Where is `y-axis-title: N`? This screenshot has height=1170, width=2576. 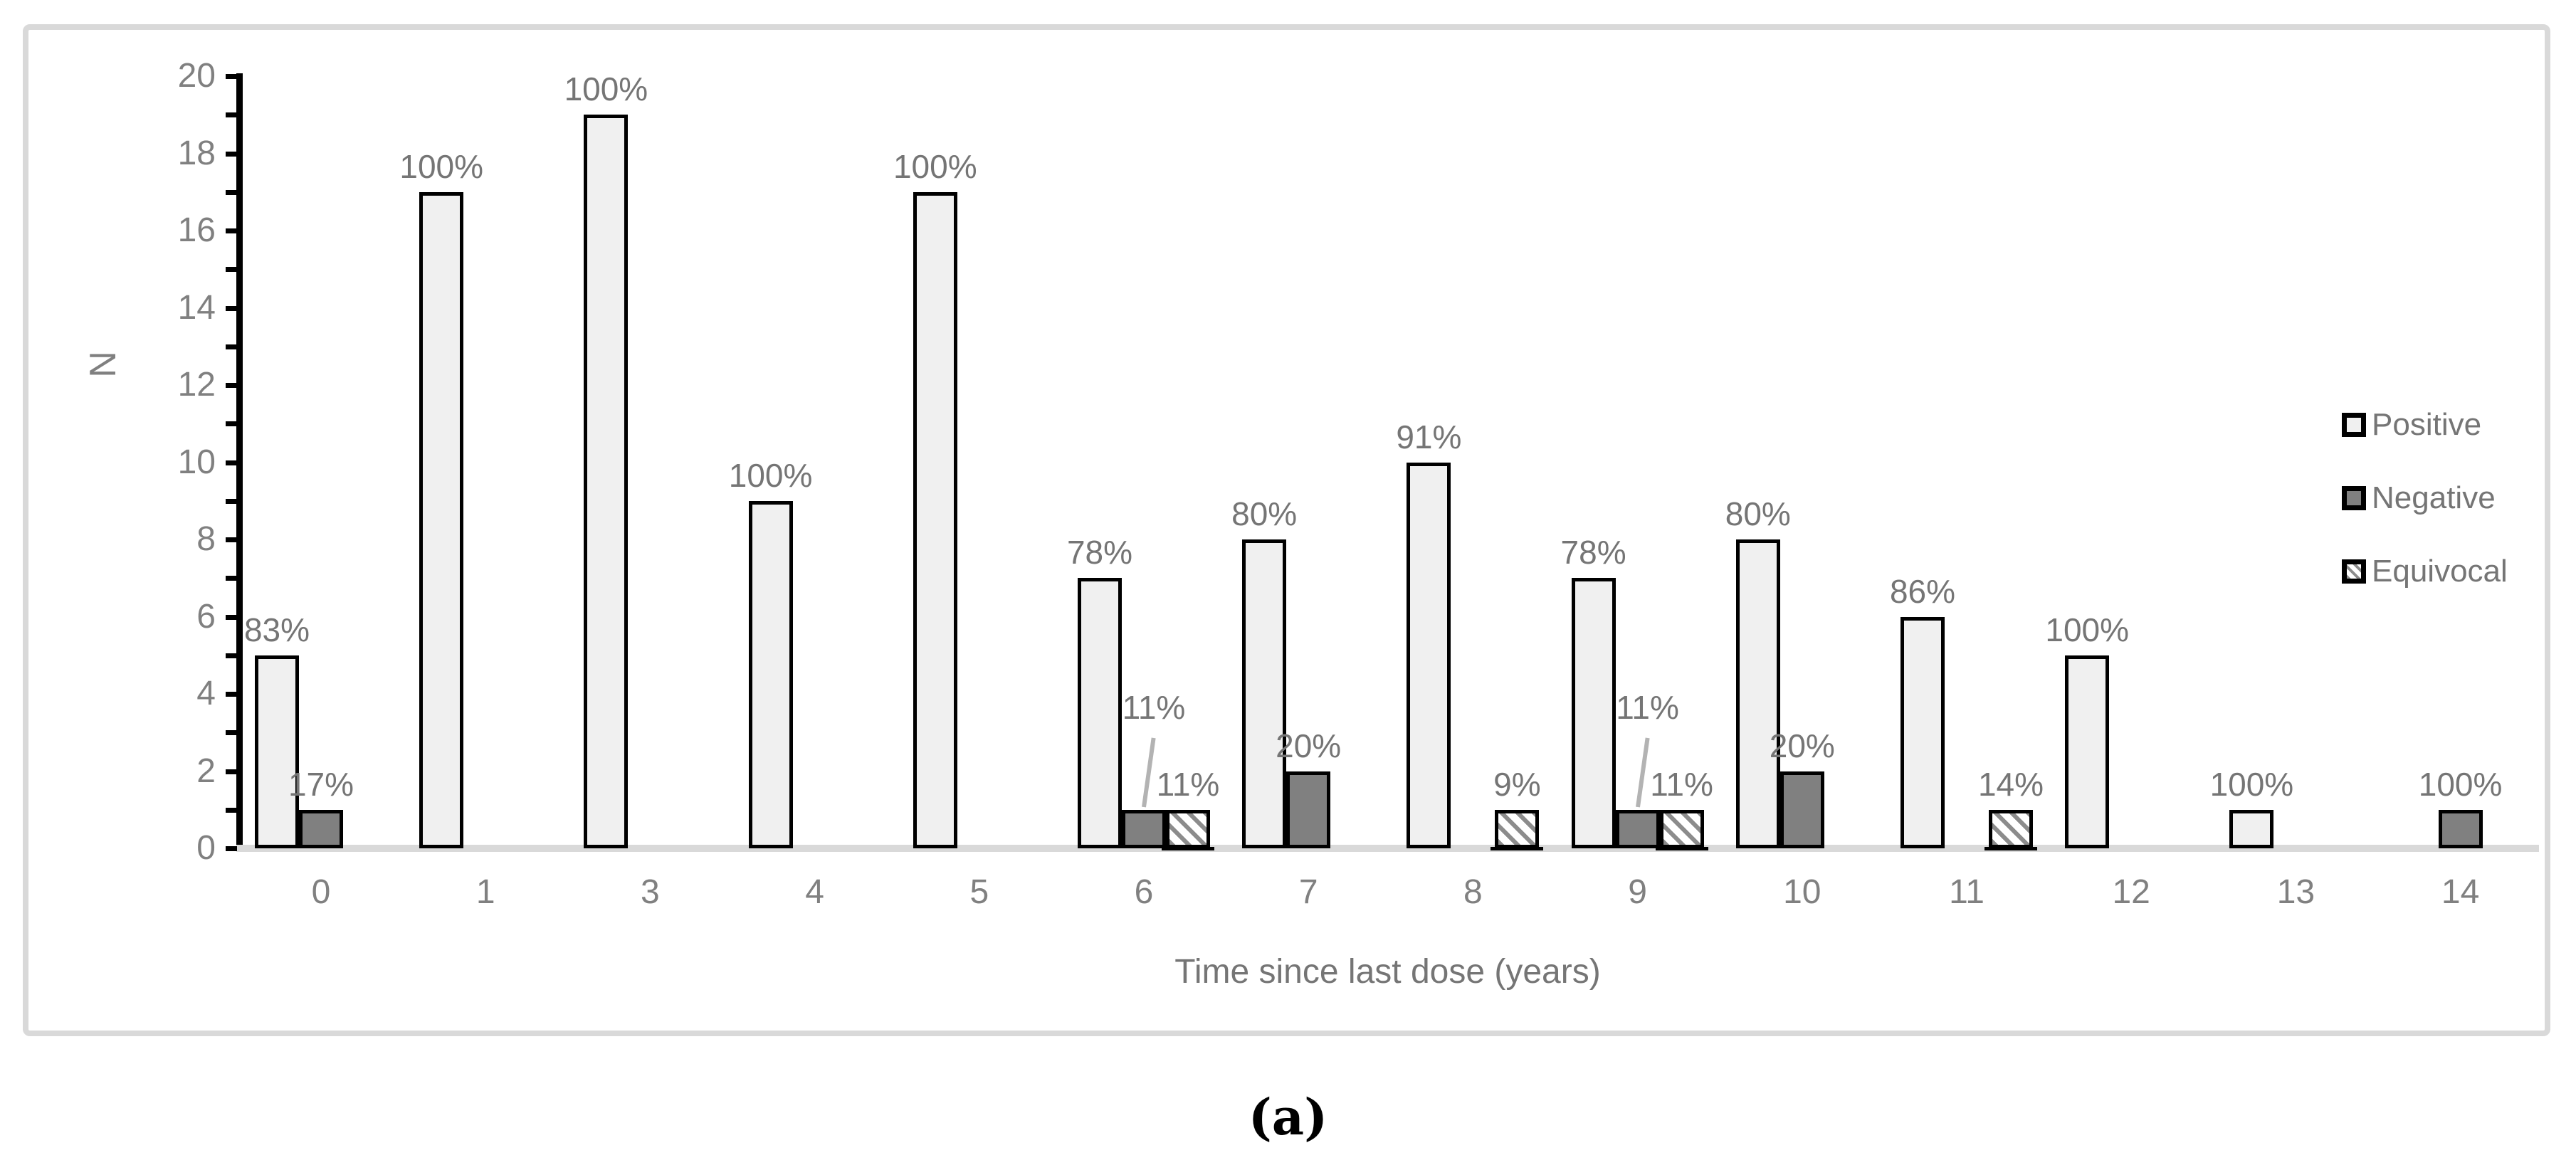 y-axis-title: N is located at coordinates (103, 364).